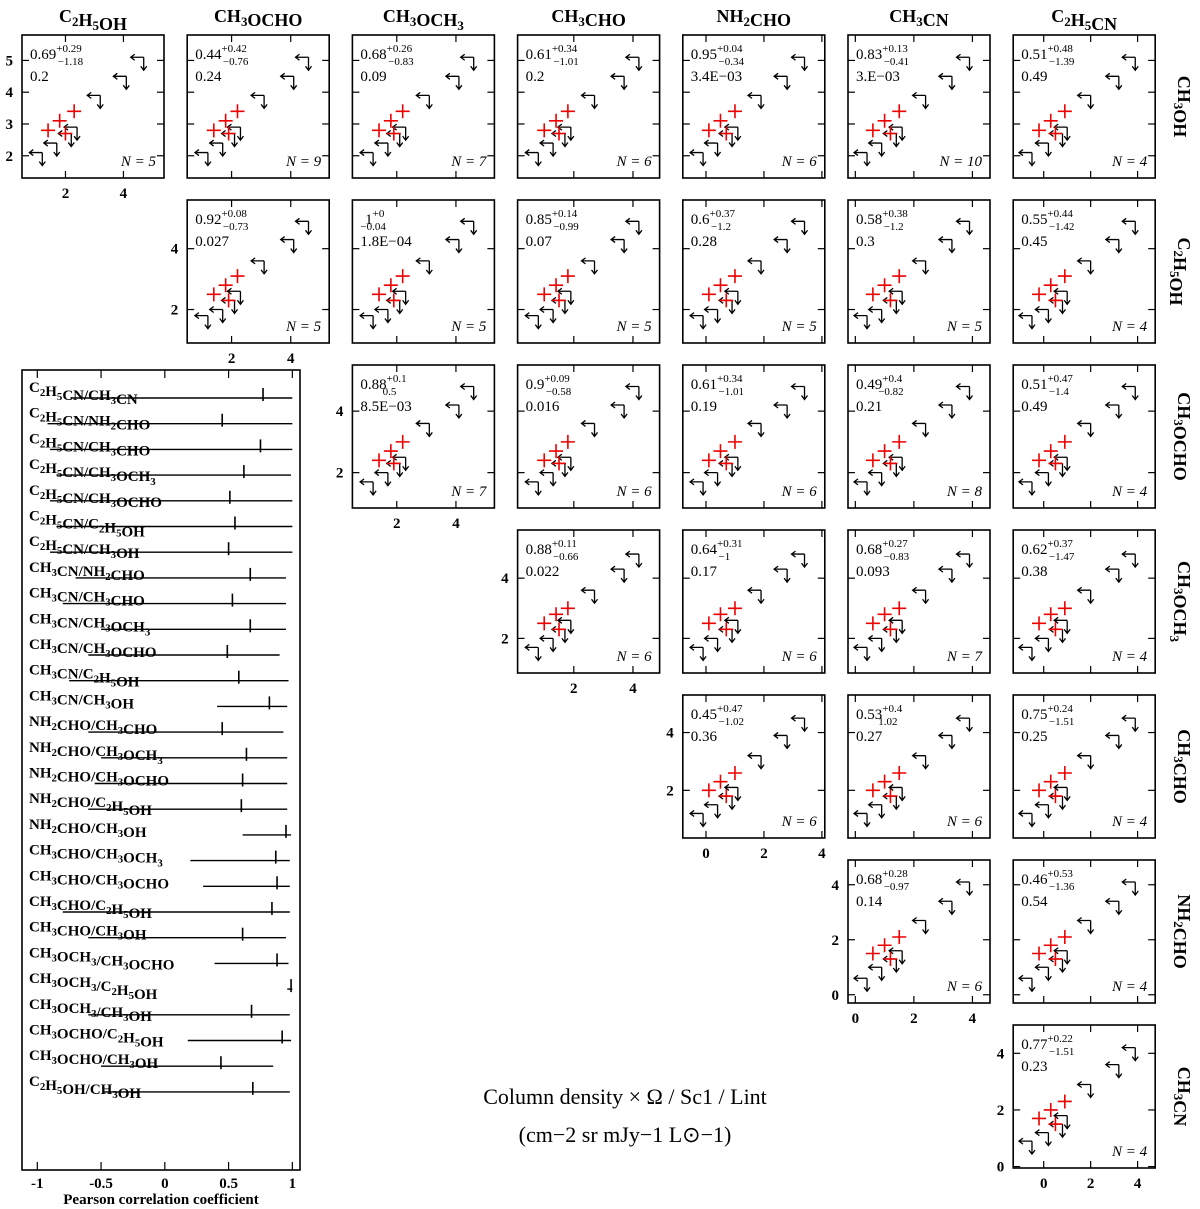  Describe the element at coordinates (754, 18) in the screenshot. I see `column-title: NH2CHO` at that location.